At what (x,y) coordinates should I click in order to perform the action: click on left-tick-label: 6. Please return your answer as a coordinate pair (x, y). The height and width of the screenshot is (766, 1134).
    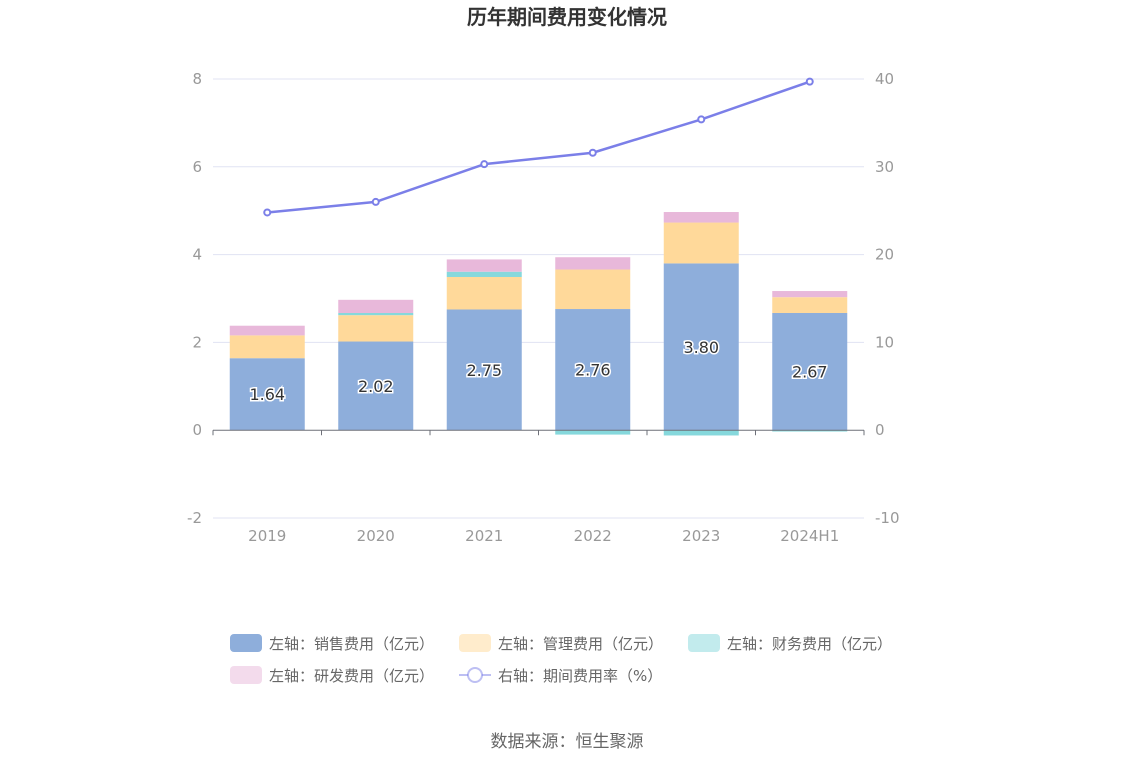
    Looking at the image, I should click on (197, 167).